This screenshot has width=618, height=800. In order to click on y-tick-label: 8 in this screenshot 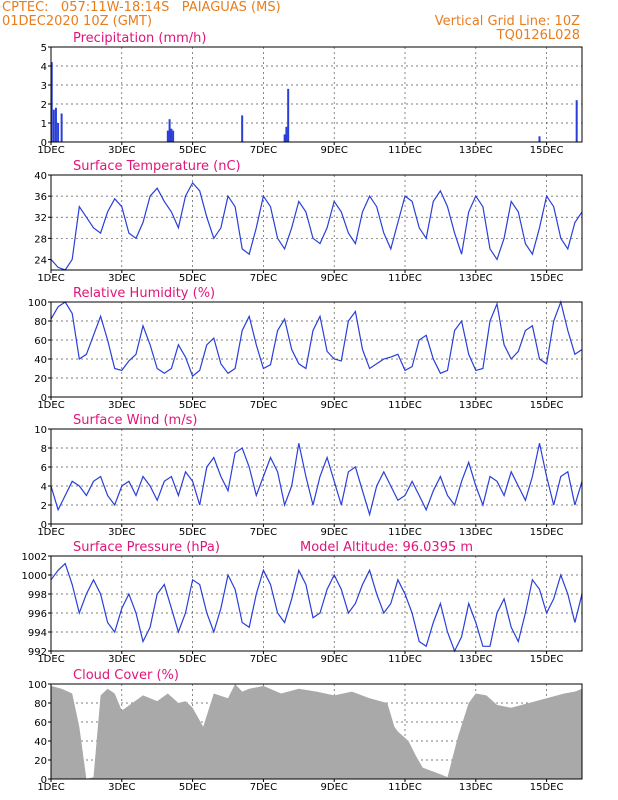, I will do `click(44, 449)`.